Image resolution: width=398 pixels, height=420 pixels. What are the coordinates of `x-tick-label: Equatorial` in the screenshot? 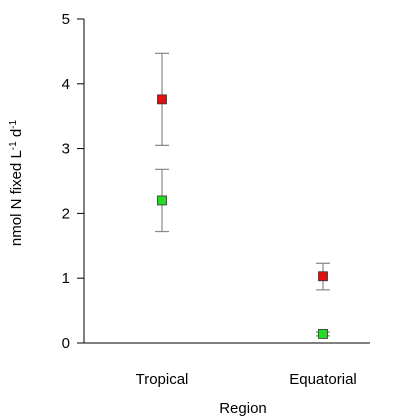 It's located at (323, 379).